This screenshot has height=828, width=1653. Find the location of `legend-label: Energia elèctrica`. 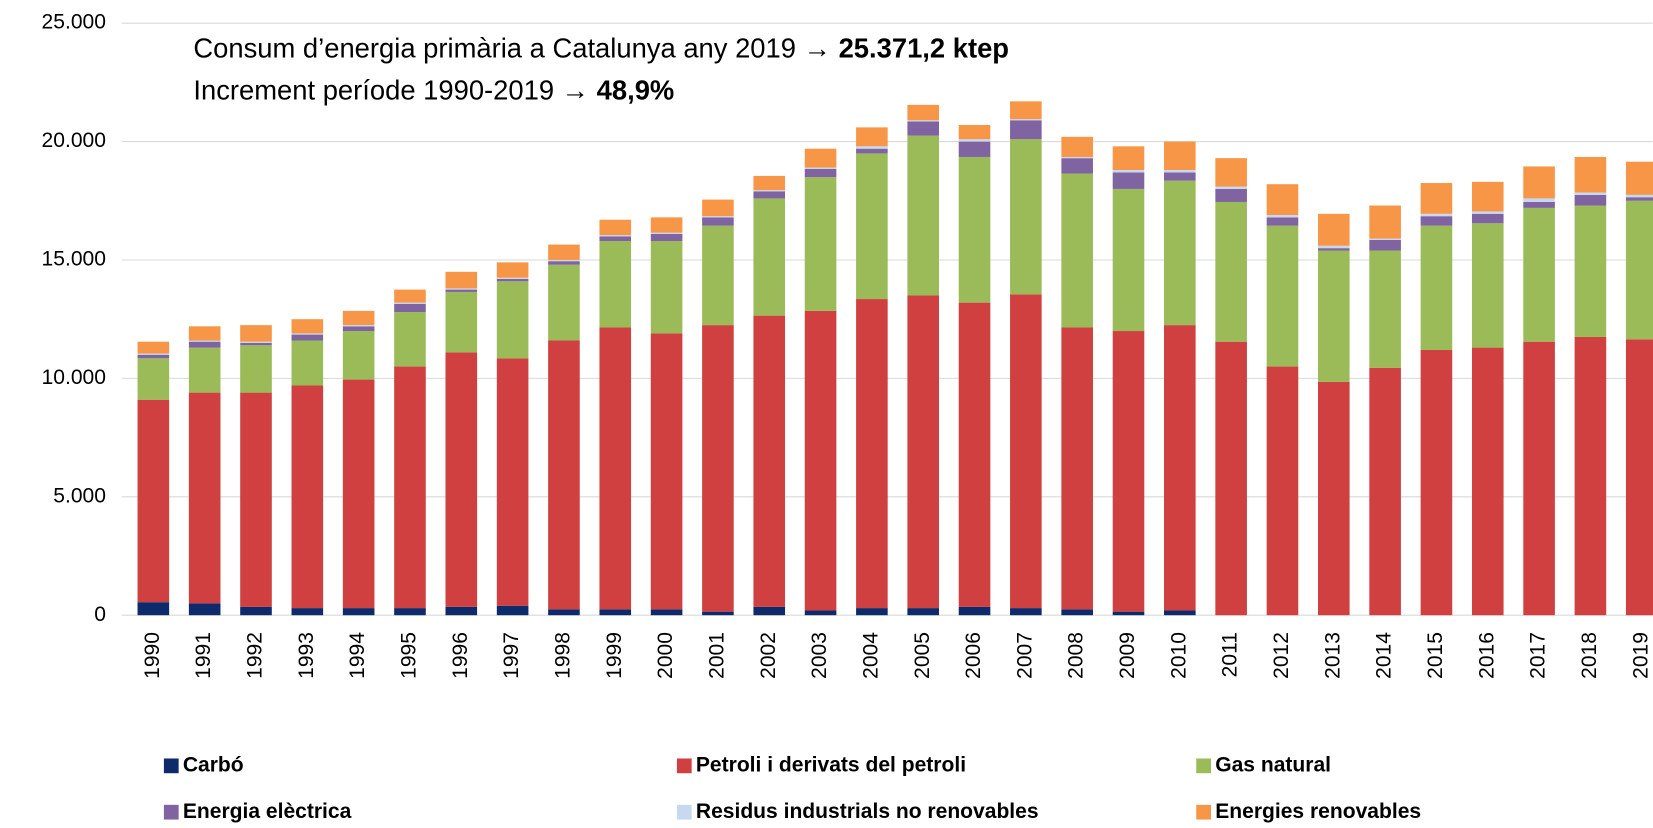

legend-label: Energia elèctrica is located at coordinates (267, 811).